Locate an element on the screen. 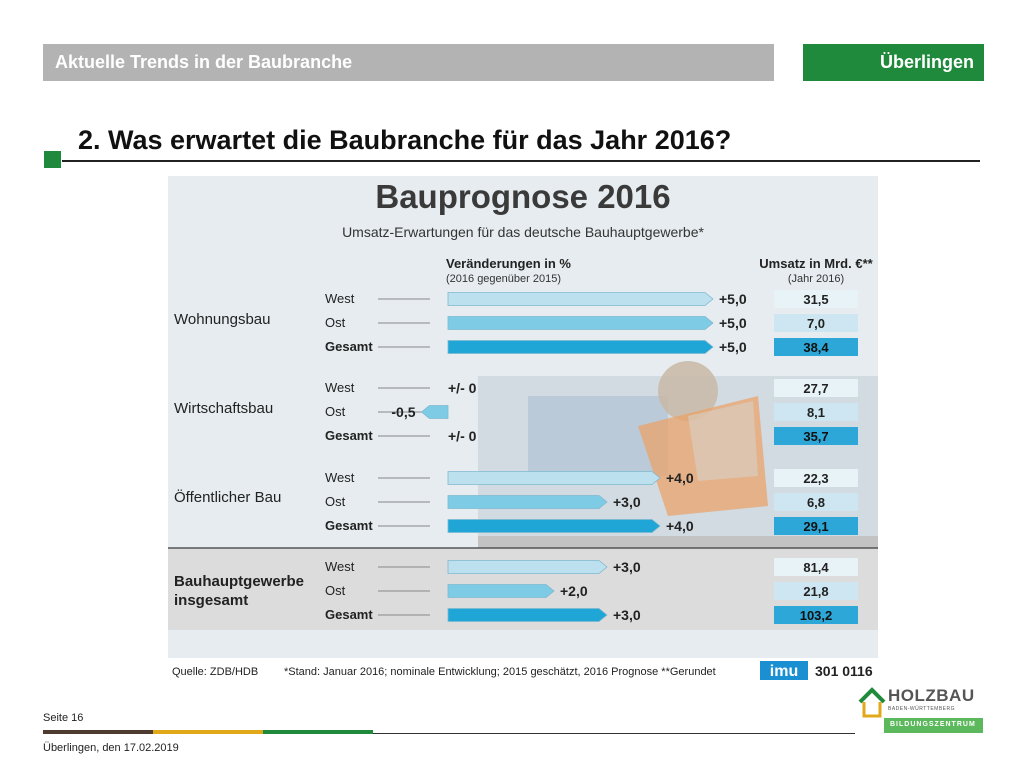  publisher-logo: imu is located at coordinates (784, 671).